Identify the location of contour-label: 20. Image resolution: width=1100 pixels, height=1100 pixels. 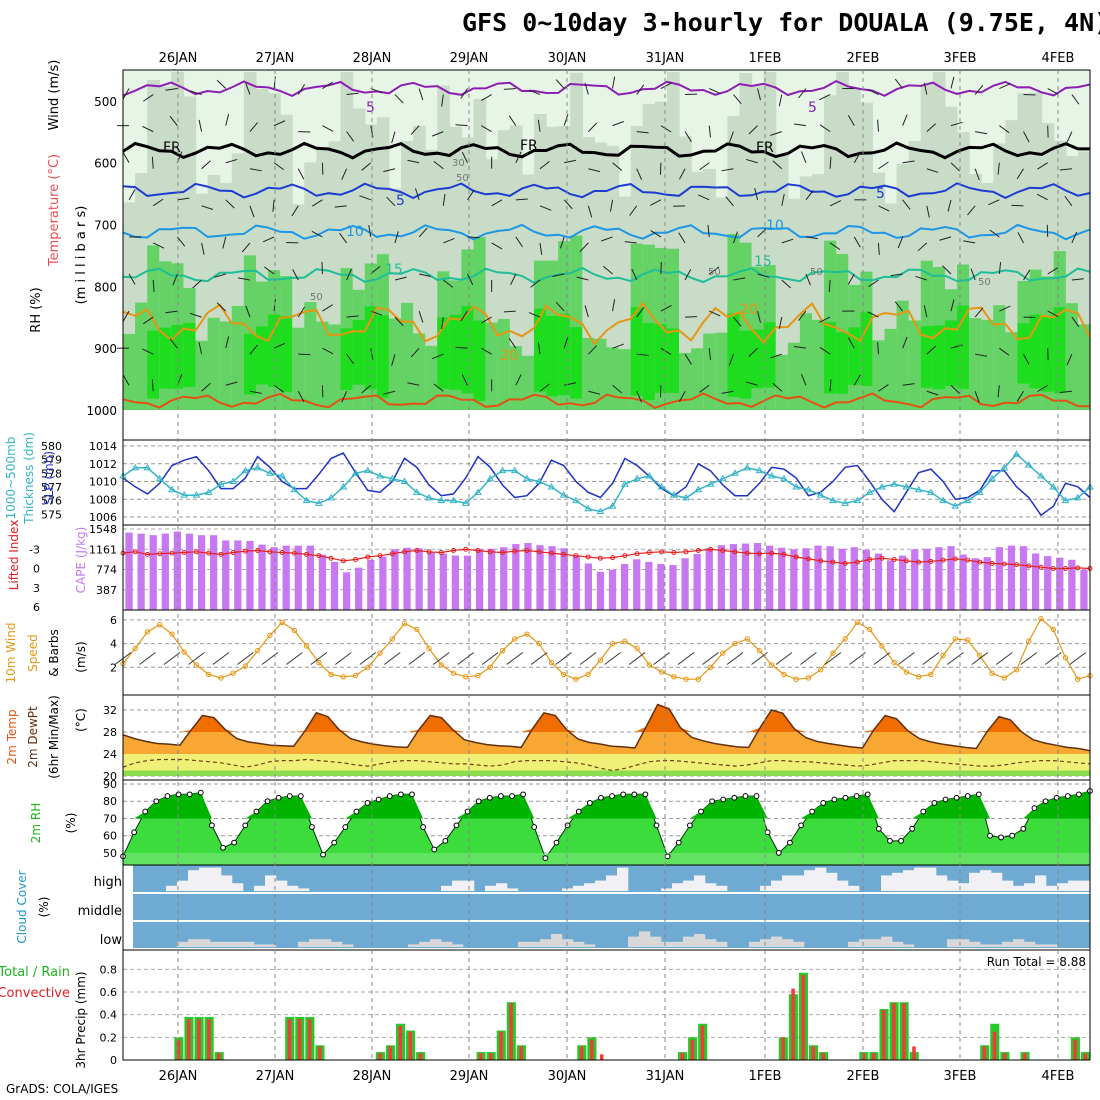
(509, 356).